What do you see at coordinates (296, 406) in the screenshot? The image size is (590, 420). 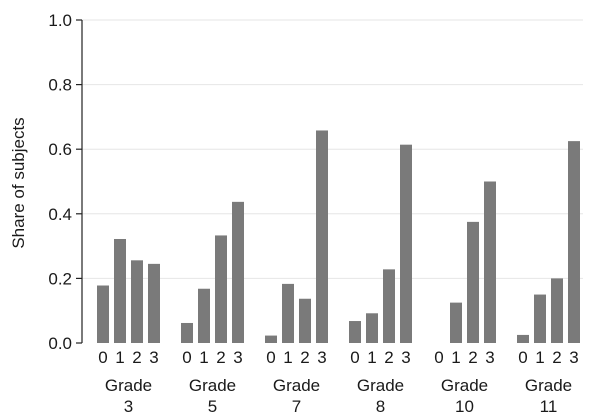 I see `x-group-number: 7` at bounding box center [296, 406].